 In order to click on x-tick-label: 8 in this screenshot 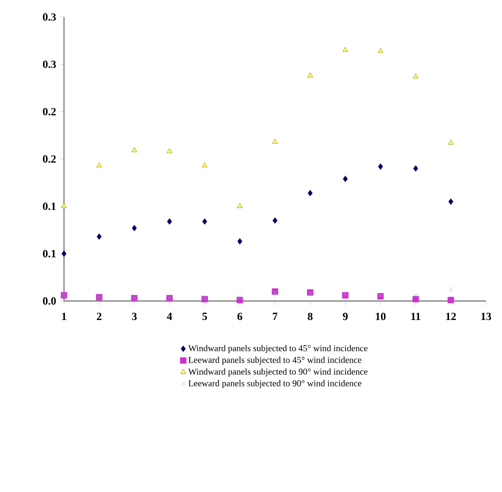, I will do `click(310, 316)`.